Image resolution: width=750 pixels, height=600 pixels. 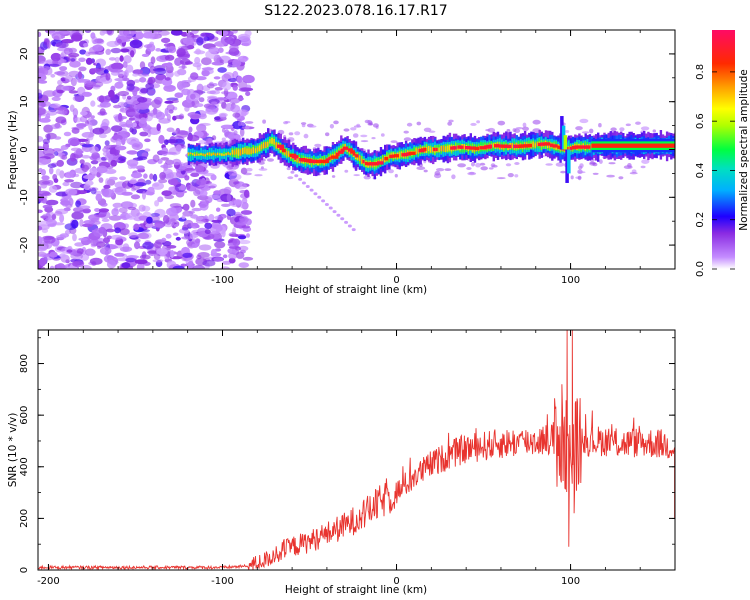 I want to click on snr-x-tick-label: -100, so click(x=222, y=581).